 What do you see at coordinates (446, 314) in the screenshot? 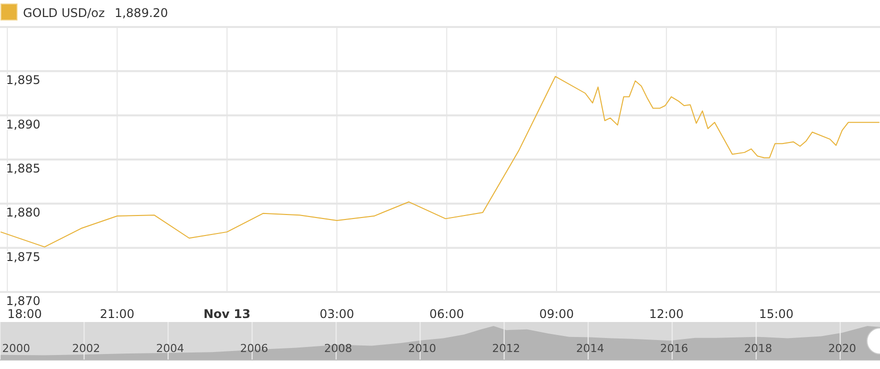
I see `x-tick-label: 06:00` at bounding box center [446, 314].